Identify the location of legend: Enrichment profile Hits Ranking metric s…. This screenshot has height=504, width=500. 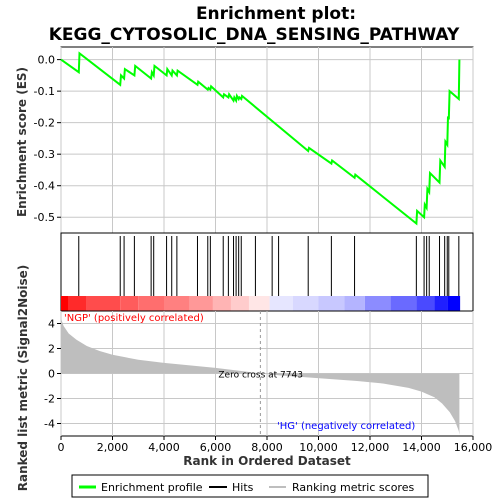
(250, 486).